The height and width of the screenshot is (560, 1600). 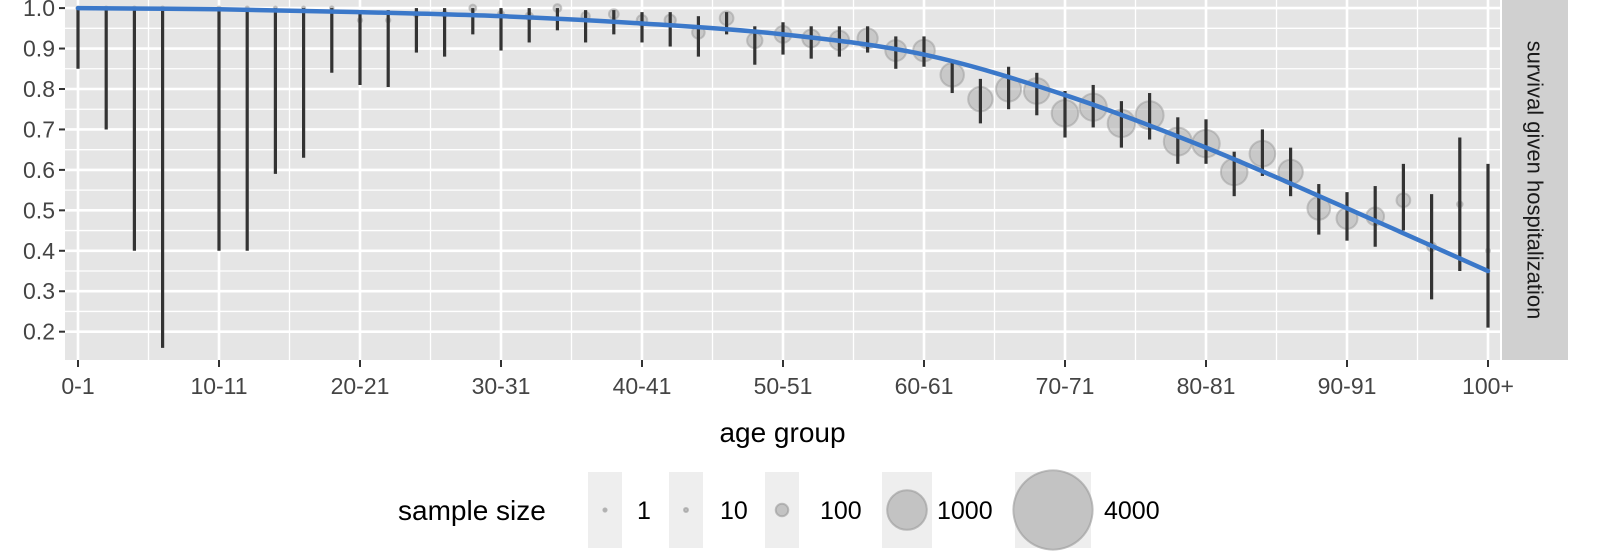 I want to click on y-tick-label: 0.7, so click(x=39, y=129).